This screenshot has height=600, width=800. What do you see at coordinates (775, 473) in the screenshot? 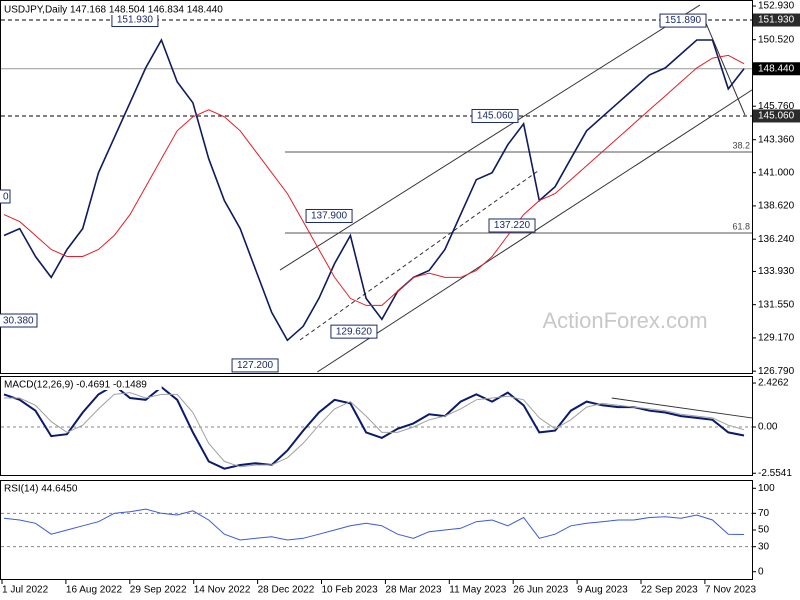
I see `y-tick-label: -2.5541` at bounding box center [775, 473].